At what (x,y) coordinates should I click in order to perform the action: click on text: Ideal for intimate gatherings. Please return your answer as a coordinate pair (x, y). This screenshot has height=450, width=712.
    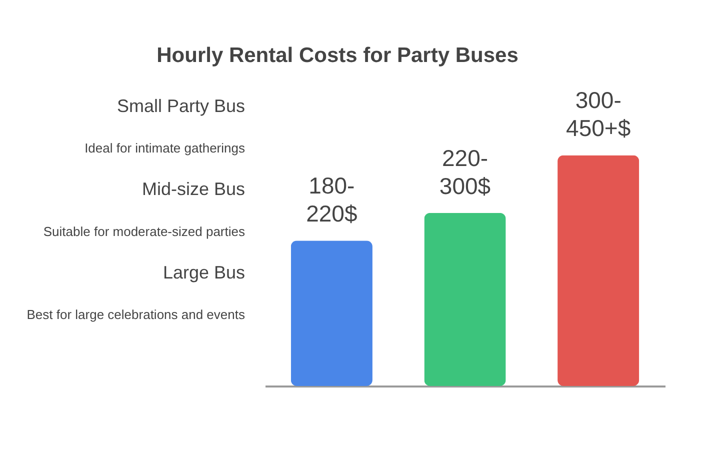
    Looking at the image, I should click on (165, 148).